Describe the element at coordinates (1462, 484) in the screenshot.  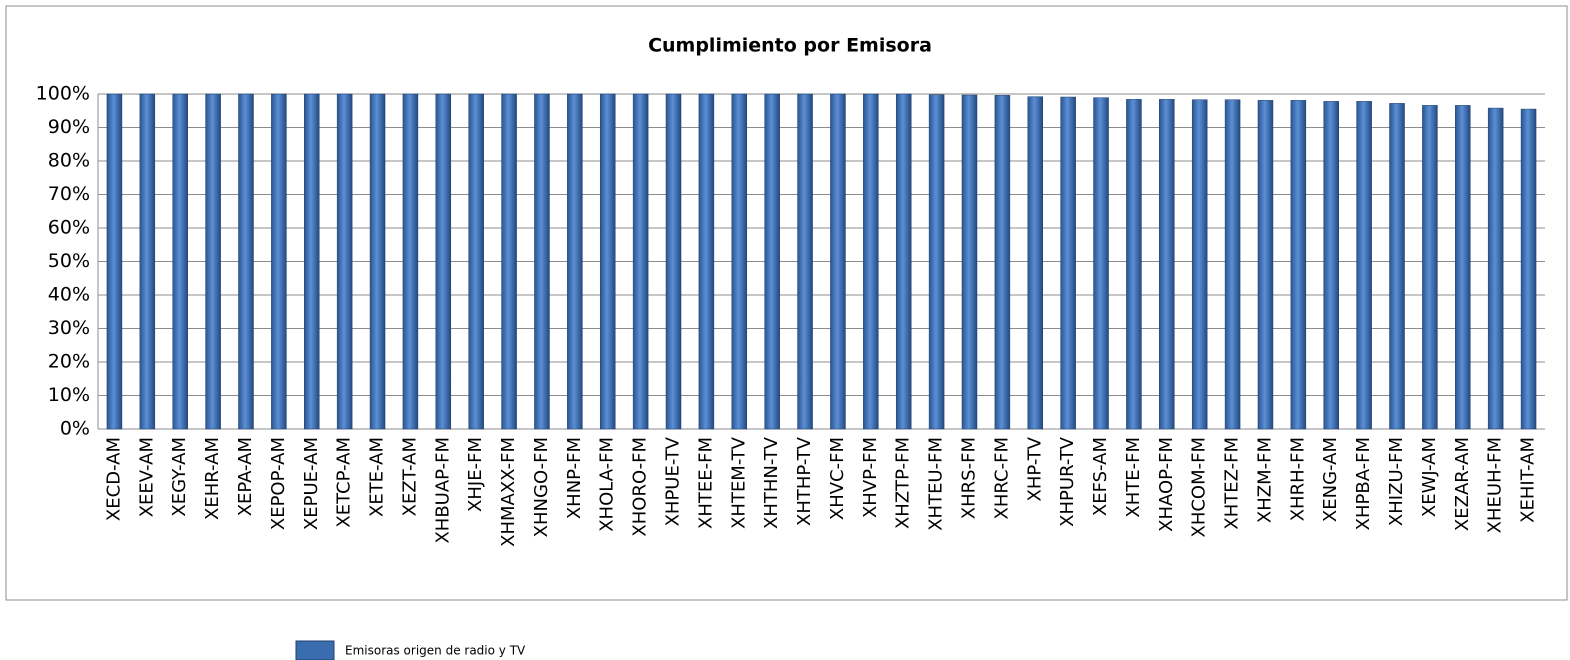
I see `x-tick-label: XEZAR-AM` at that location.